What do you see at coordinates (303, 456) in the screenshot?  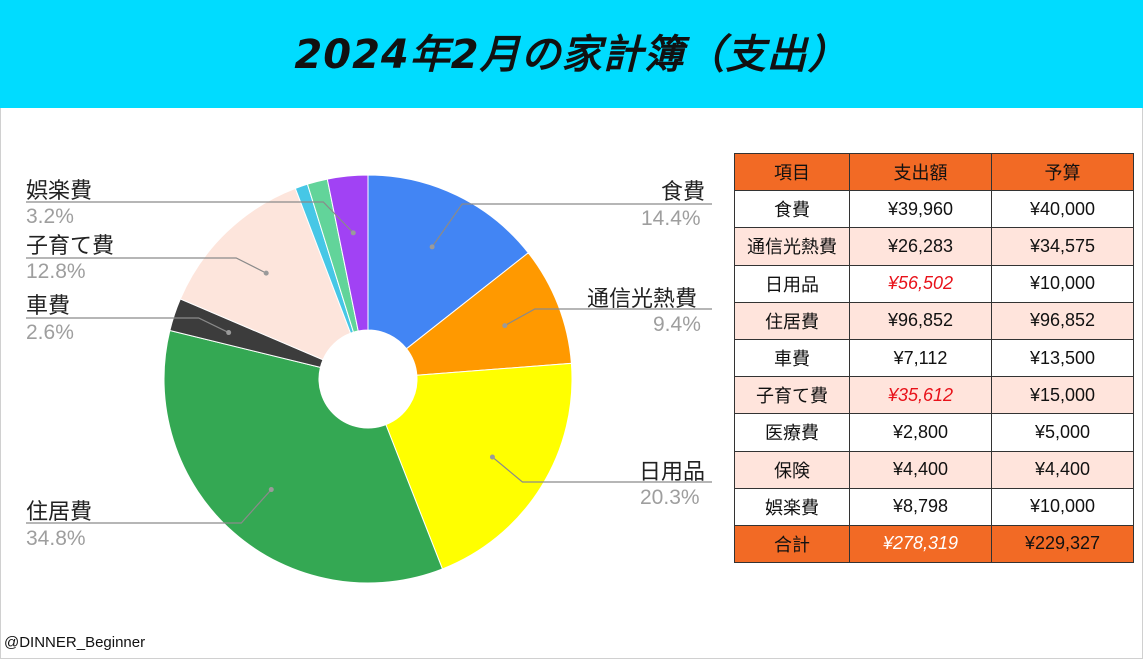 I see `pie-slice-housing` at bounding box center [303, 456].